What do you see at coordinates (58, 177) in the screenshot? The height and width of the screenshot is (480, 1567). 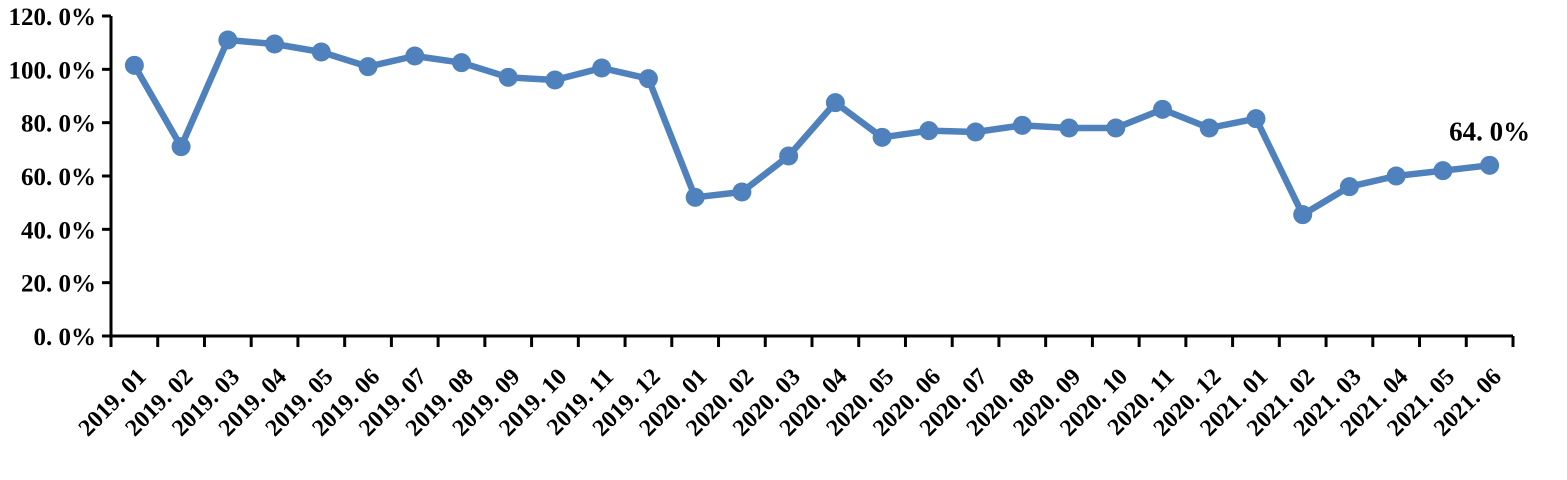 I see `y-tick-label: 60. 0%` at bounding box center [58, 177].